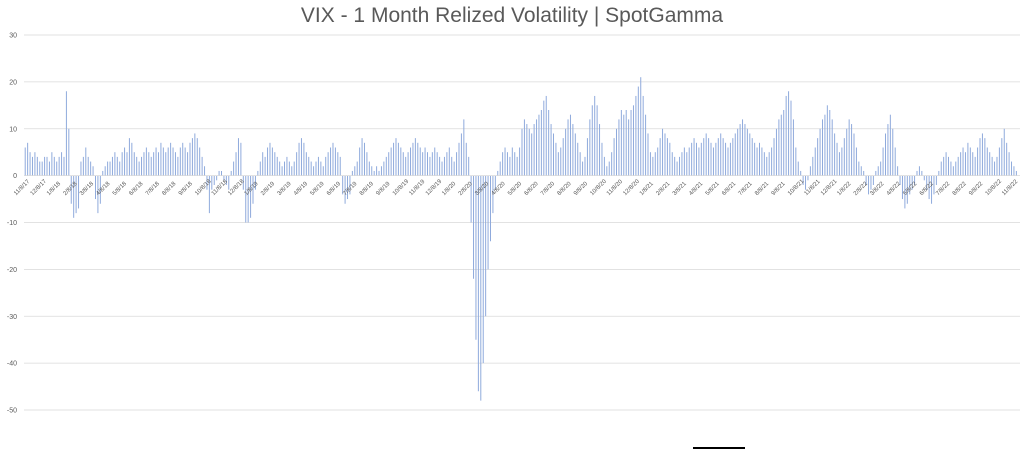 Image resolution: width=1024 pixels, height=450 pixels. Describe the element at coordinates (680, 189) in the screenshot. I see `x-tick-label: 3/8/21` at that location.